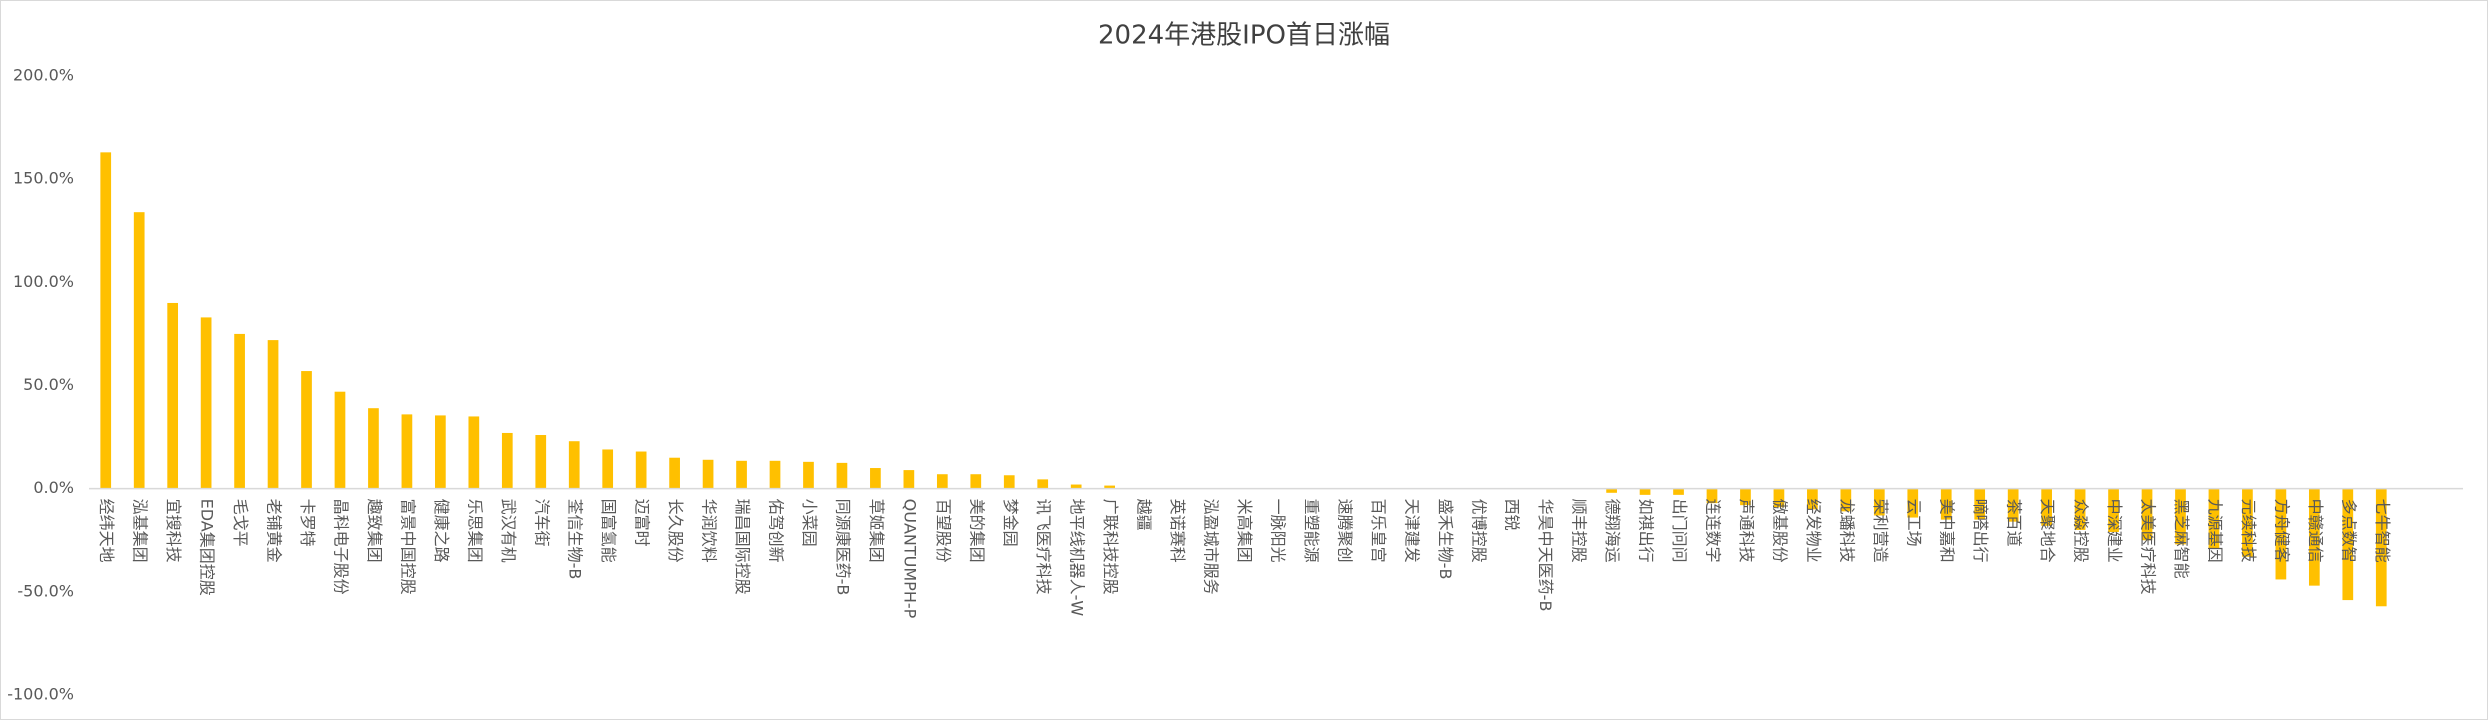 This screenshot has width=2488, height=720. What do you see at coordinates (842, 547) in the screenshot?
I see `x-tick-label: 同源康医药-B` at bounding box center [842, 547].